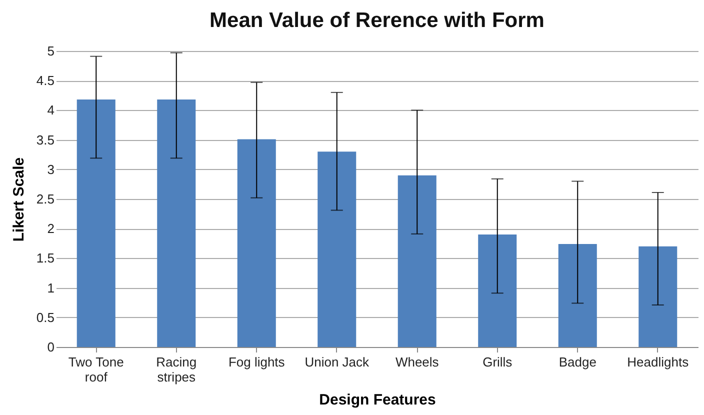 This screenshot has width=704, height=415. I want to click on x-tick-label: Wheels, so click(417, 362).